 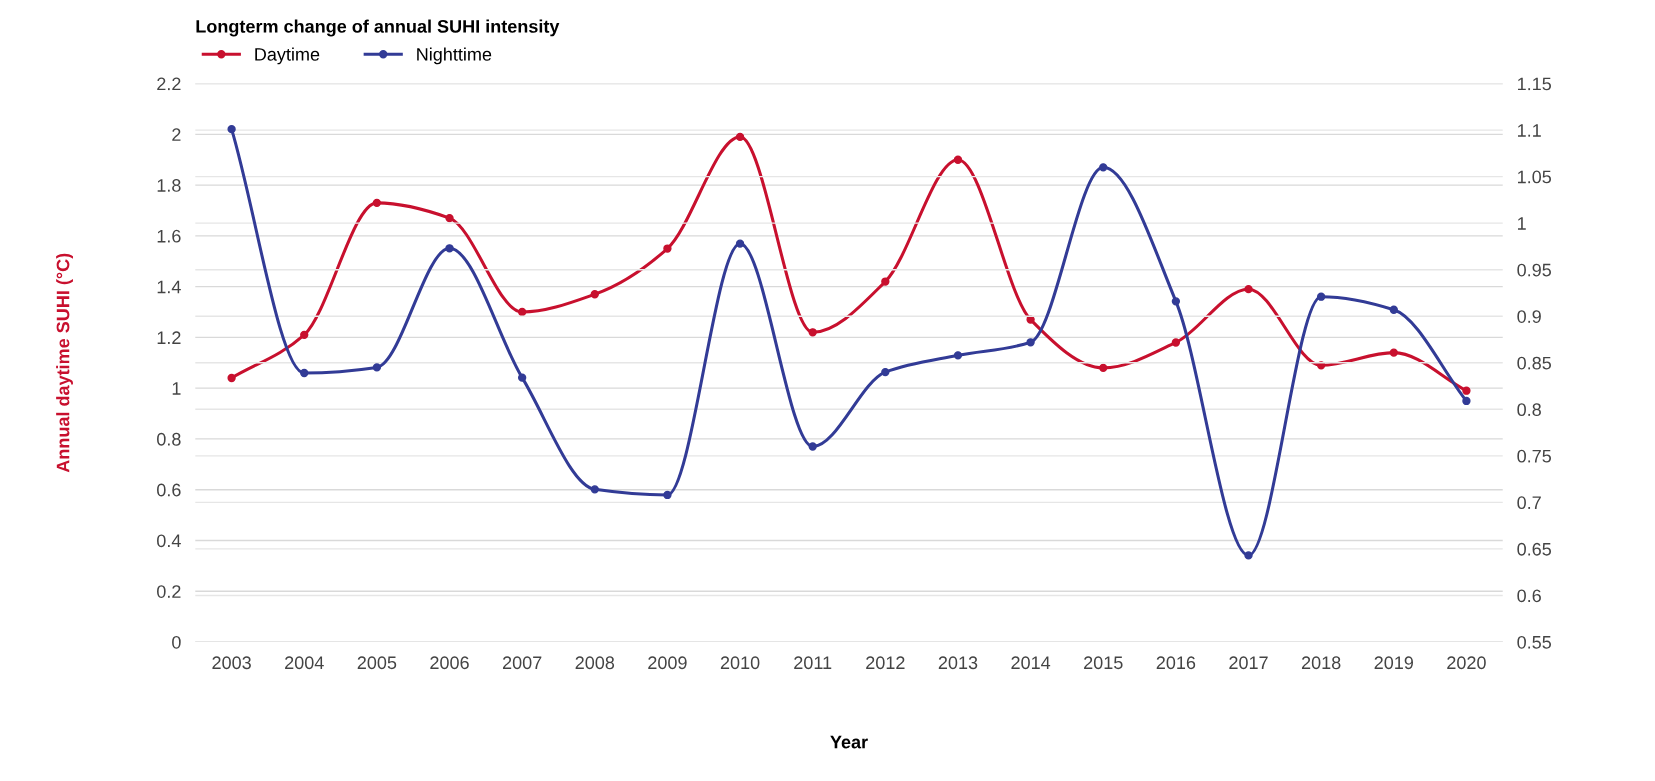 What do you see at coordinates (1466, 663) in the screenshot?
I see `x-tick-label: 2020` at bounding box center [1466, 663].